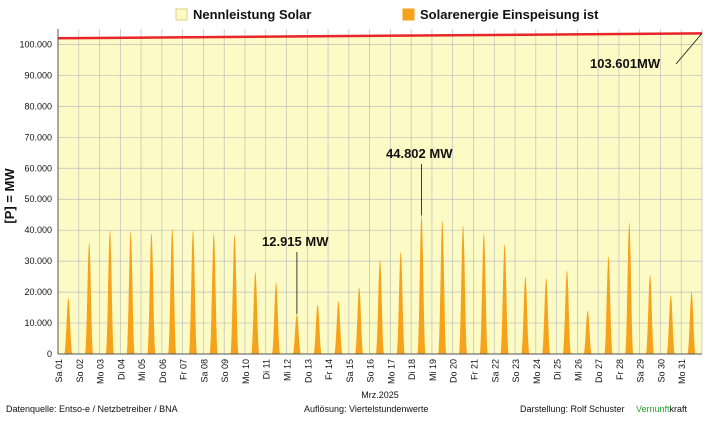 Image resolution: width=707 pixels, height=423 pixels. What do you see at coordinates (679, 409) in the screenshot?
I see `footer-brand-rest: kraft` at bounding box center [679, 409].